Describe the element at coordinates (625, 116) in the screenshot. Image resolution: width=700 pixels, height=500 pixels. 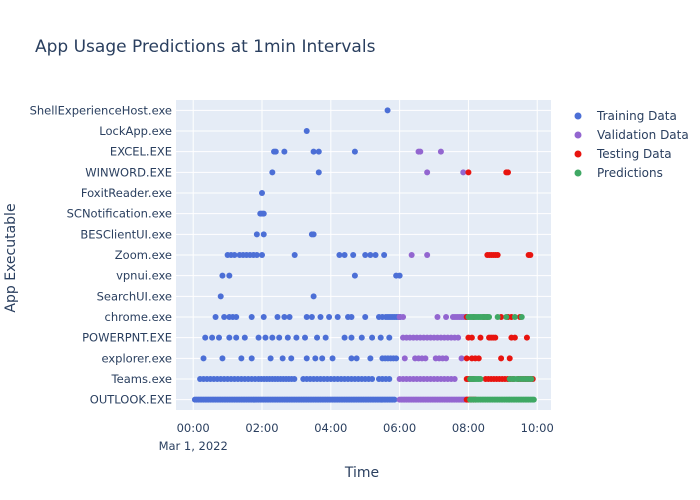
I see `legend-item-training-data: Training Data` at that location.